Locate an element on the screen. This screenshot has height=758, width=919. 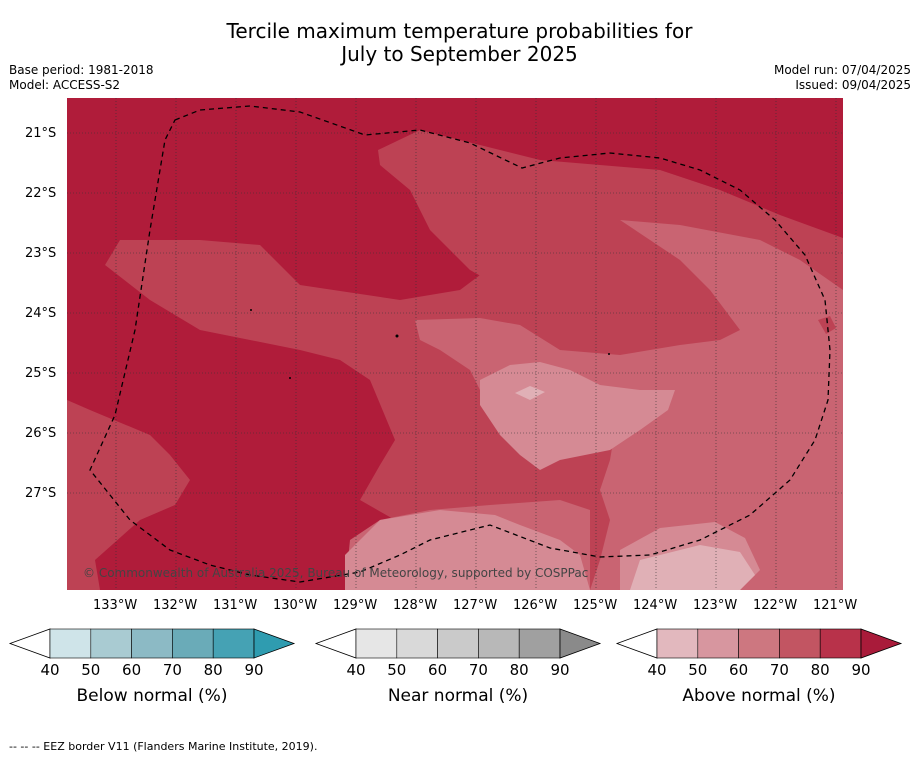
issued-text: Issued: 09/04/2025 is located at coordinates (853, 85).